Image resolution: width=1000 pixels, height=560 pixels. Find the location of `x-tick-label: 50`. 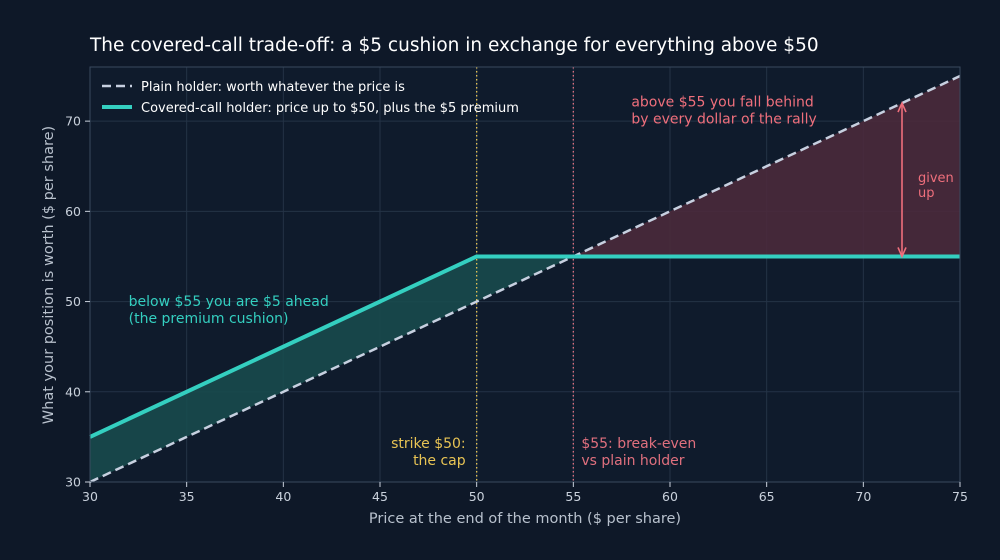

x-tick-label: 50 is located at coordinates (477, 496).